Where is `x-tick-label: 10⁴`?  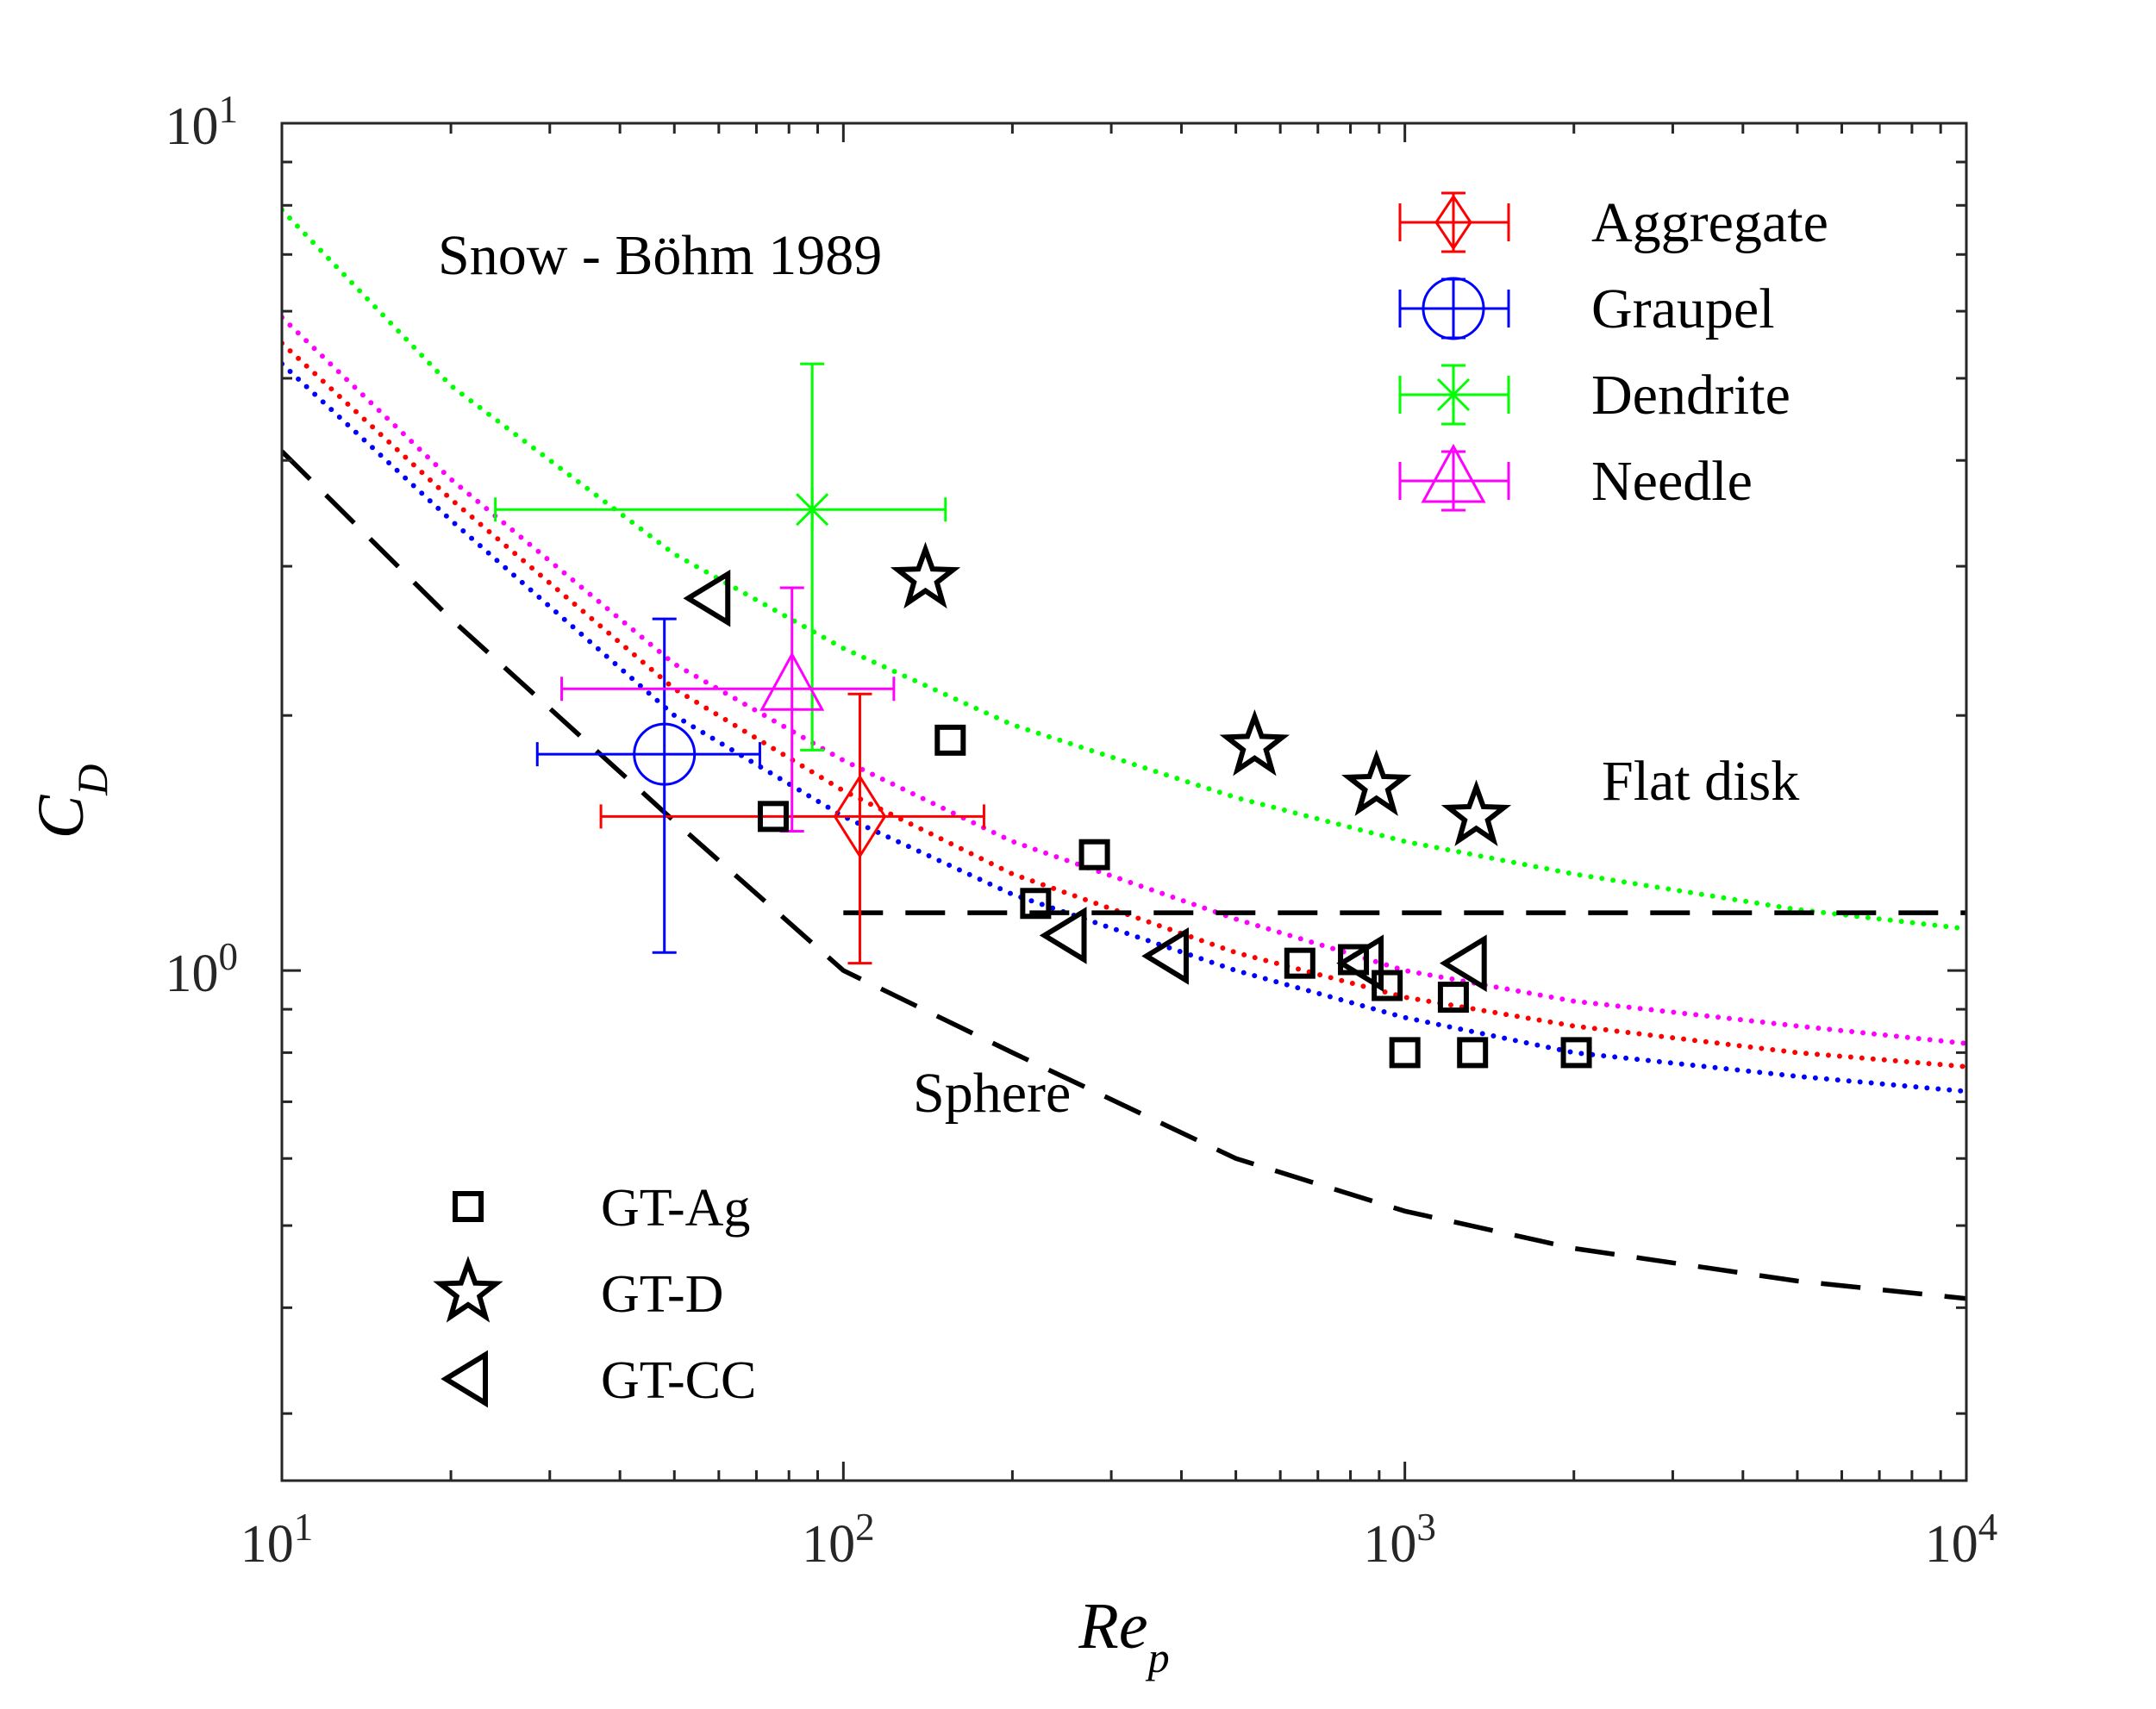 x-tick-label: 10⁴ is located at coordinates (1961, 1540).